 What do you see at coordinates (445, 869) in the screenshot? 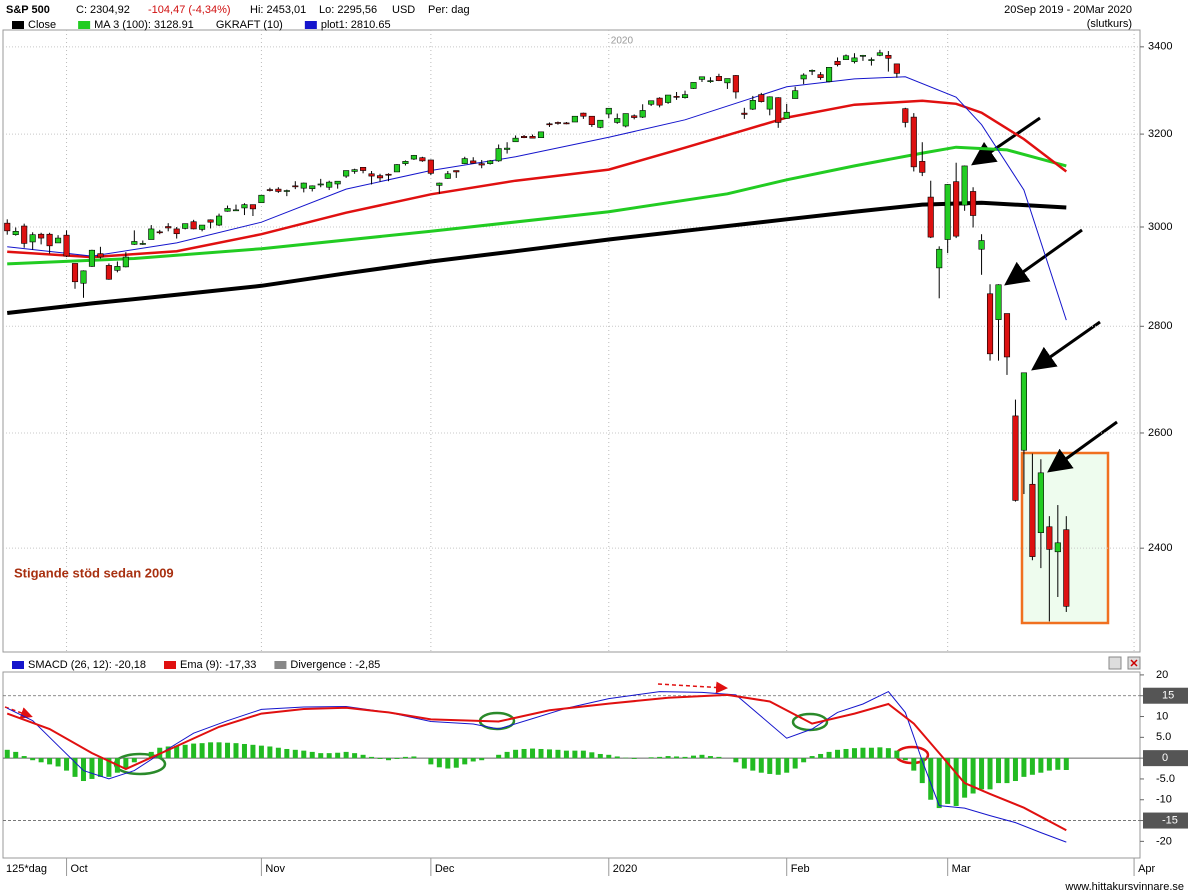
I see `x-tick-label: Dec` at bounding box center [445, 869].